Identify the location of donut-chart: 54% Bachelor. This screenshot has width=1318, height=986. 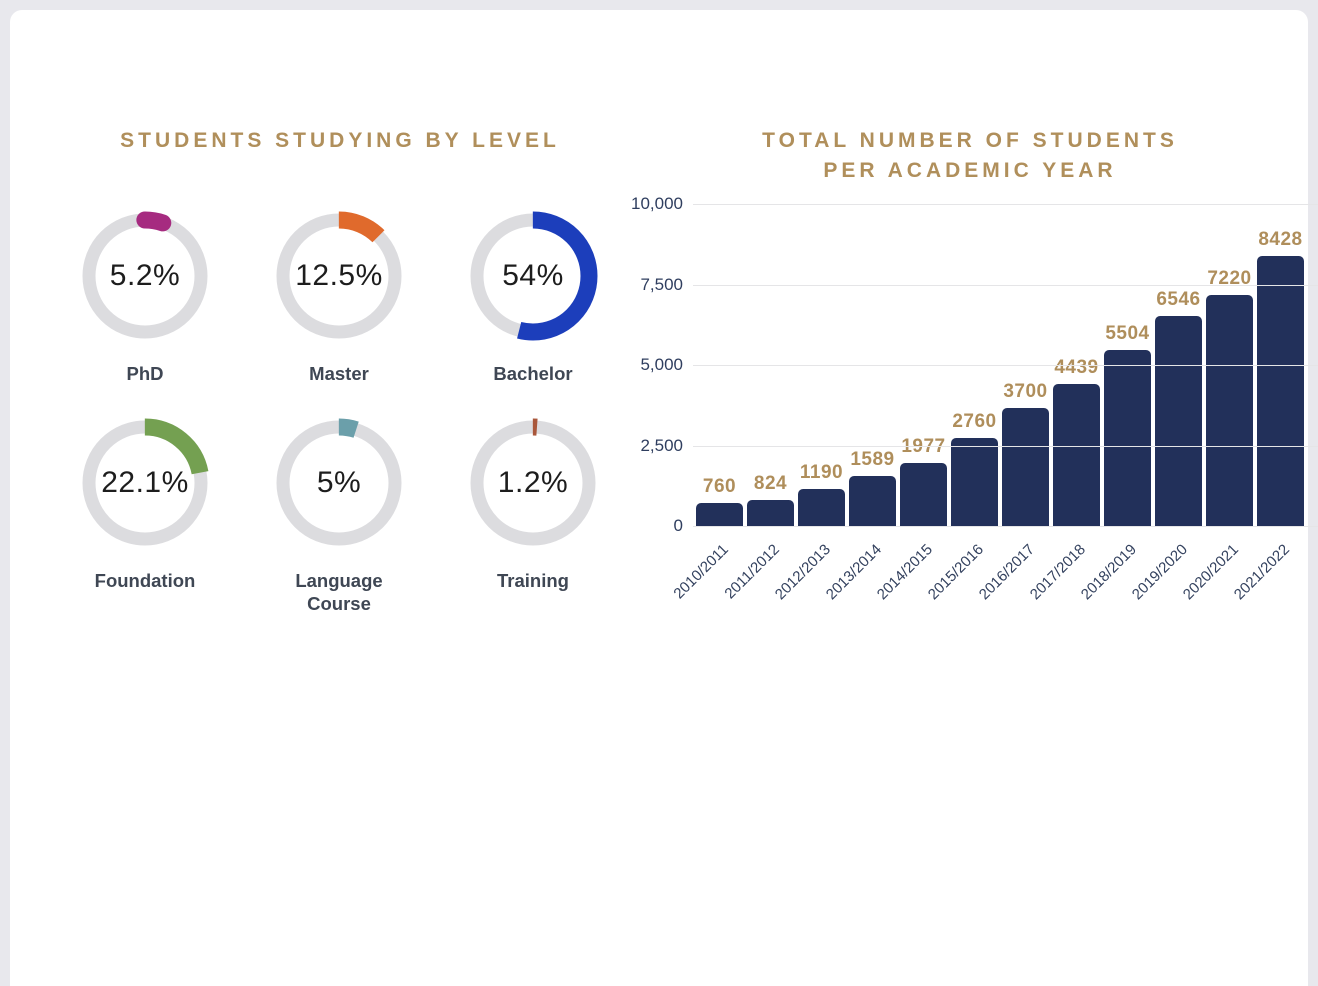
(533, 298).